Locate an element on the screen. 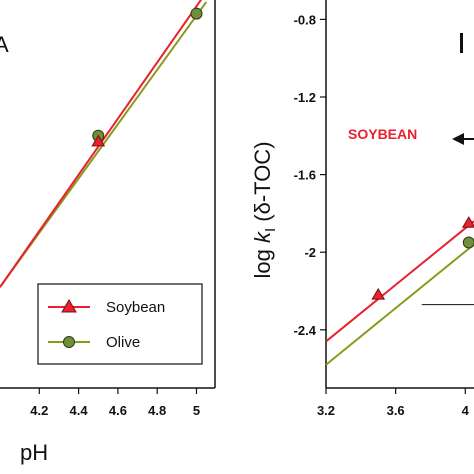 Image resolution: width=474 pixels, height=474 pixels. legend-soybean-label: Soybean is located at coordinates (135, 307).